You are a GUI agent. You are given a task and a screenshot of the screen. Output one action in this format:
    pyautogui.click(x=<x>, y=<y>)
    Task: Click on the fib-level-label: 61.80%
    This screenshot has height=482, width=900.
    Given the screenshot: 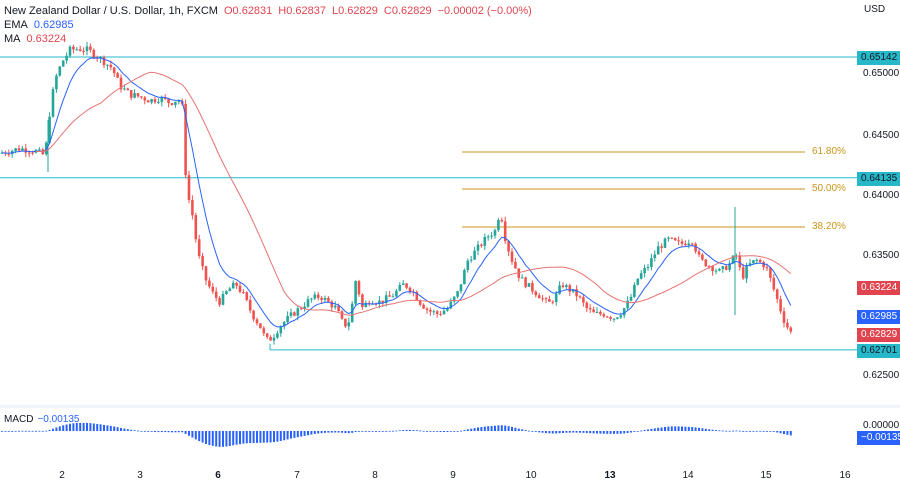 What is the action you would take?
    pyautogui.click(x=829, y=151)
    